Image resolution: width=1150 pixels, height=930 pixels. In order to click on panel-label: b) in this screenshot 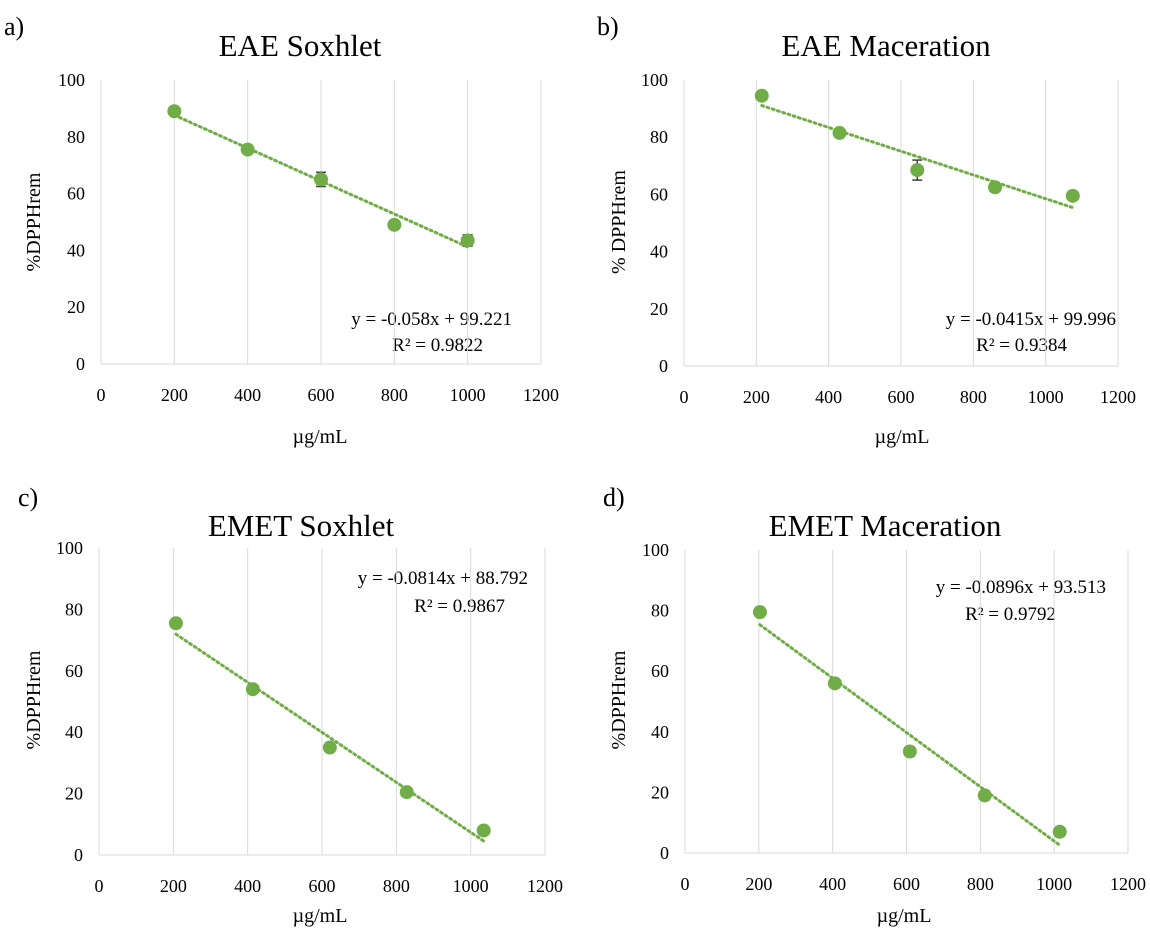, I will do `click(608, 26)`.